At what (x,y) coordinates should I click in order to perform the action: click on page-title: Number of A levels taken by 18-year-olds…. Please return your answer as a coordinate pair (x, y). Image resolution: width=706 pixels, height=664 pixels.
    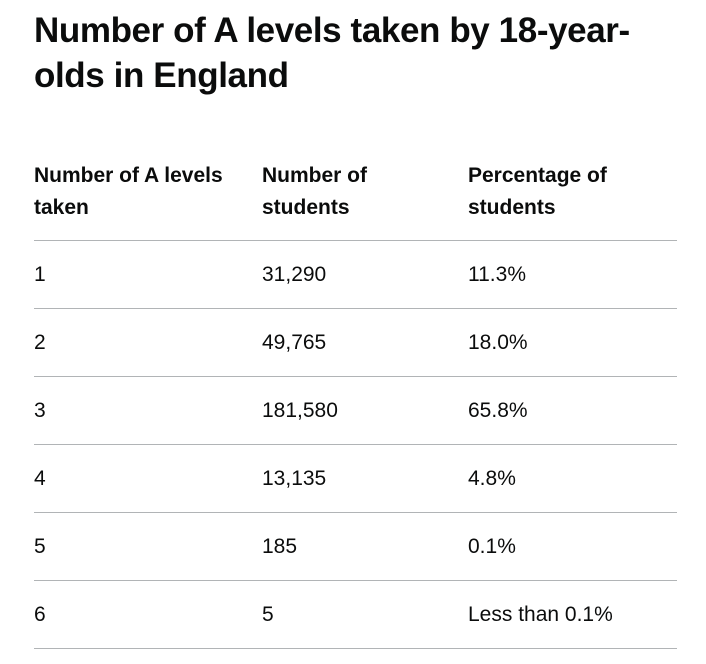
    Looking at the image, I should click on (332, 53).